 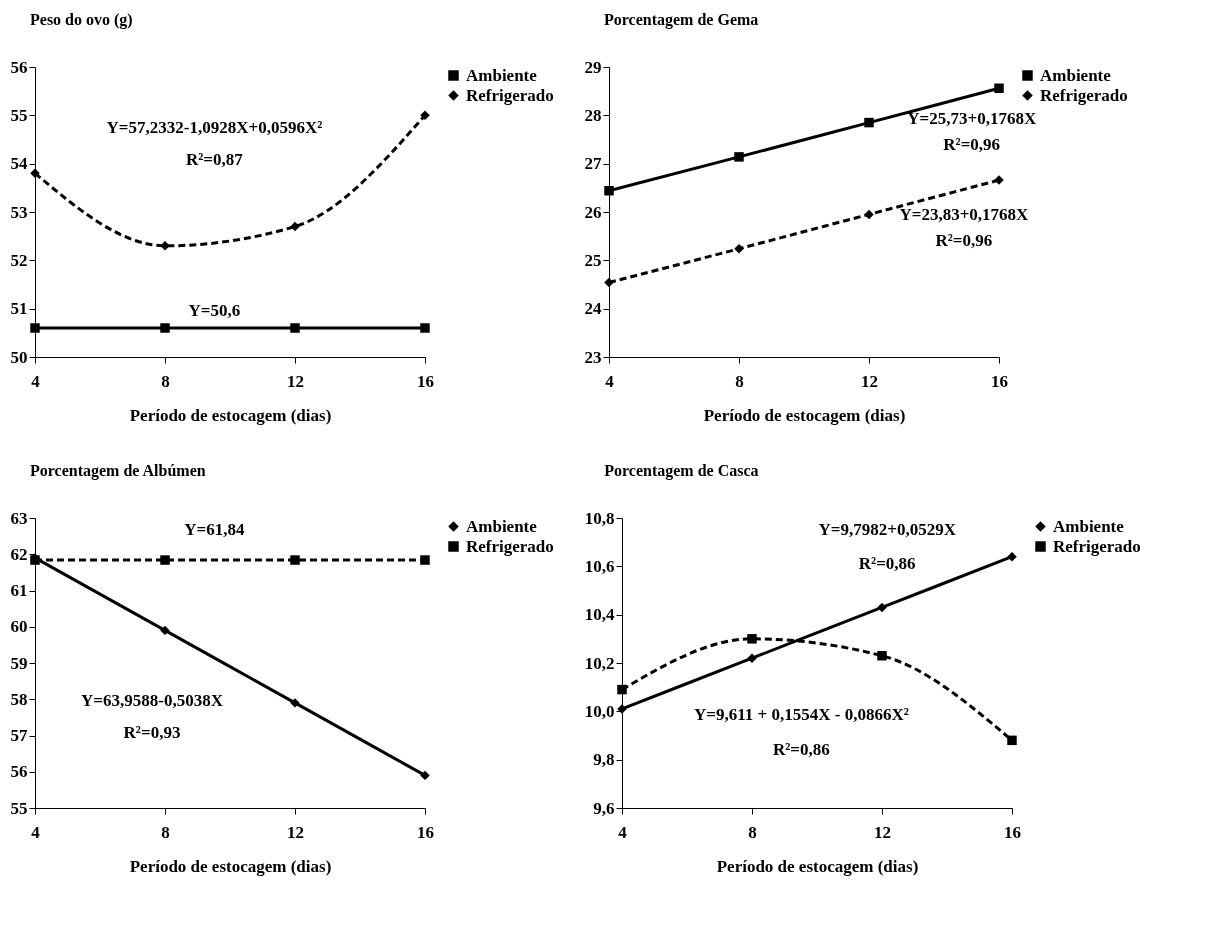 What do you see at coordinates (19, 735) in the screenshot?
I see `y-tick-label: 57` at bounding box center [19, 735].